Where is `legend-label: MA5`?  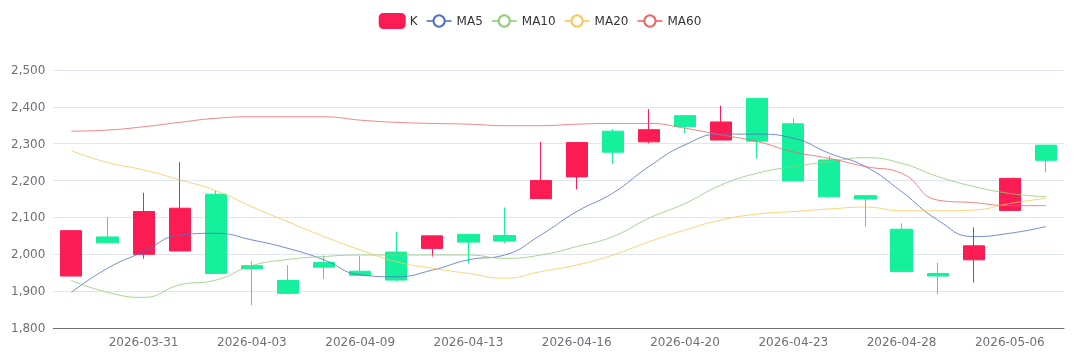 legend-label: MA5 is located at coordinates (469, 21).